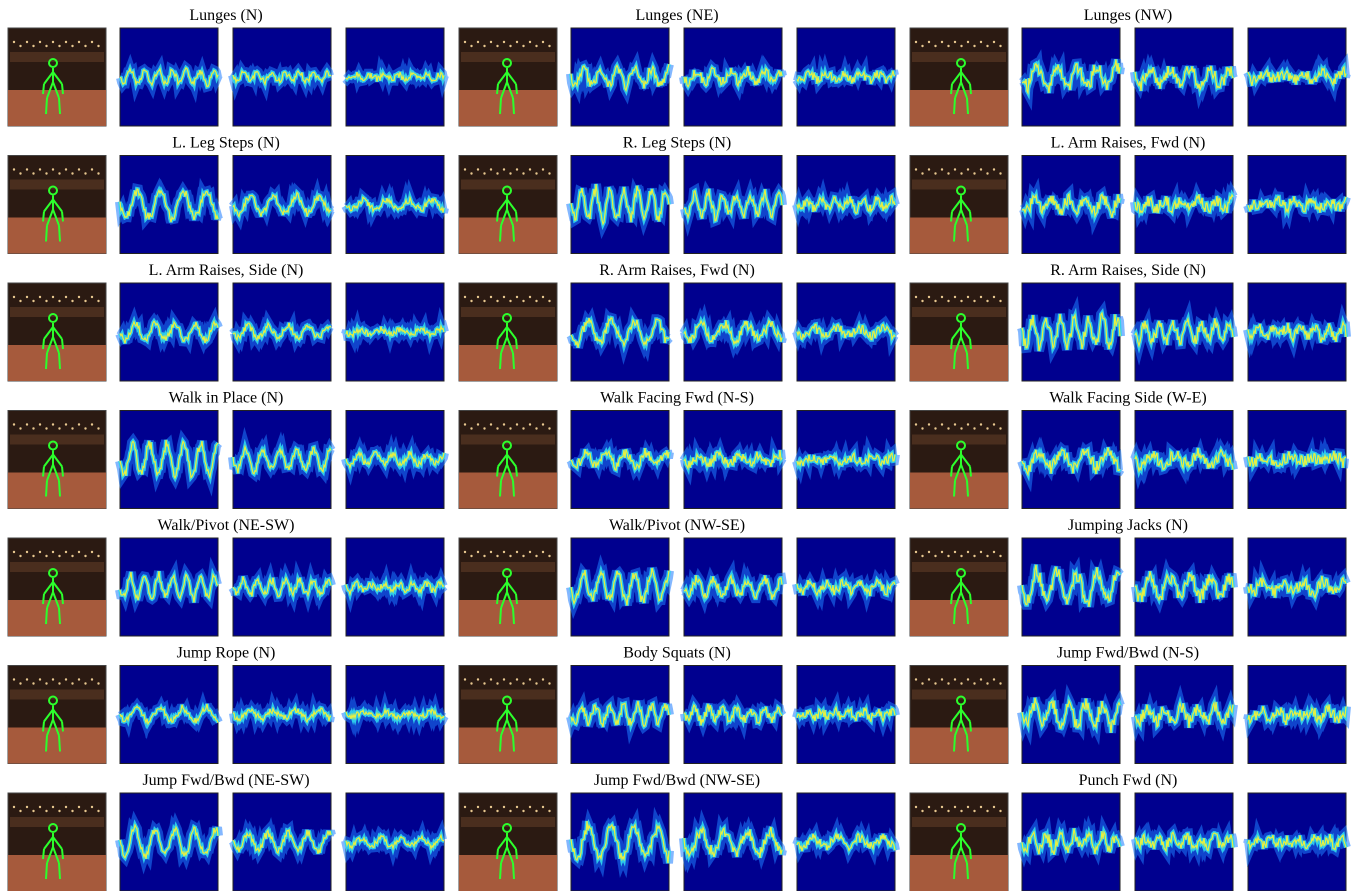 This screenshot has height=896, width=1356. What do you see at coordinates (1127, 398) in the screenshot?
I see `panel-title: Walk Facing Side (W-E)` at bounding box center [1127, 398].